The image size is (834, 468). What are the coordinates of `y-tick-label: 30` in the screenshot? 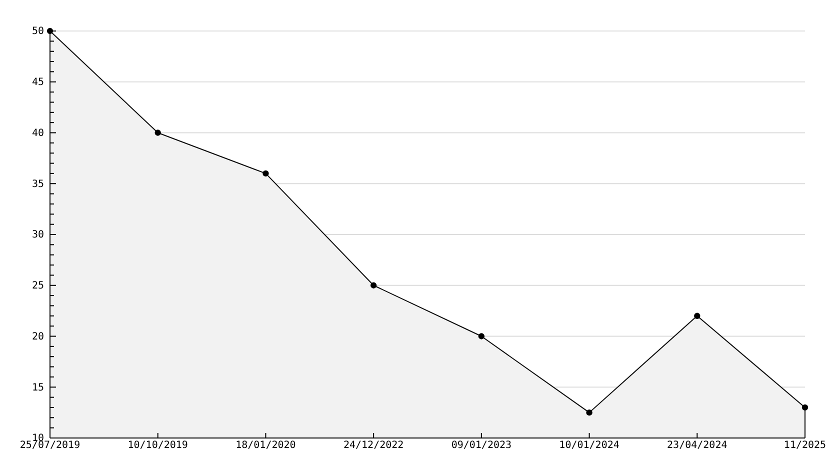 It's located at (38, 235).